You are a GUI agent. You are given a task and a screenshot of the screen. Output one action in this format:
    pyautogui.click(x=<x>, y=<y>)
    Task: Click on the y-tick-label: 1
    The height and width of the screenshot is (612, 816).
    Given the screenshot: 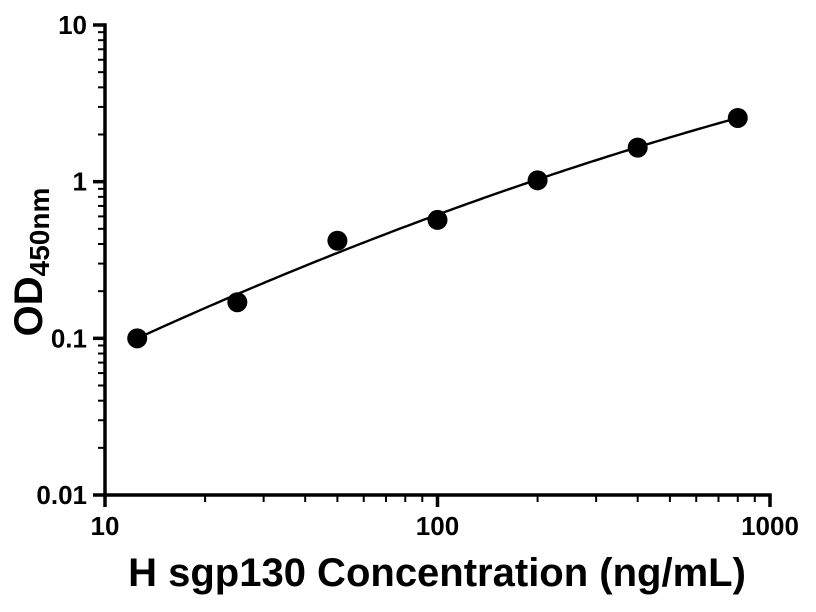 What is the action you would take?
    pyautogui.click(x=80, y=182)
    